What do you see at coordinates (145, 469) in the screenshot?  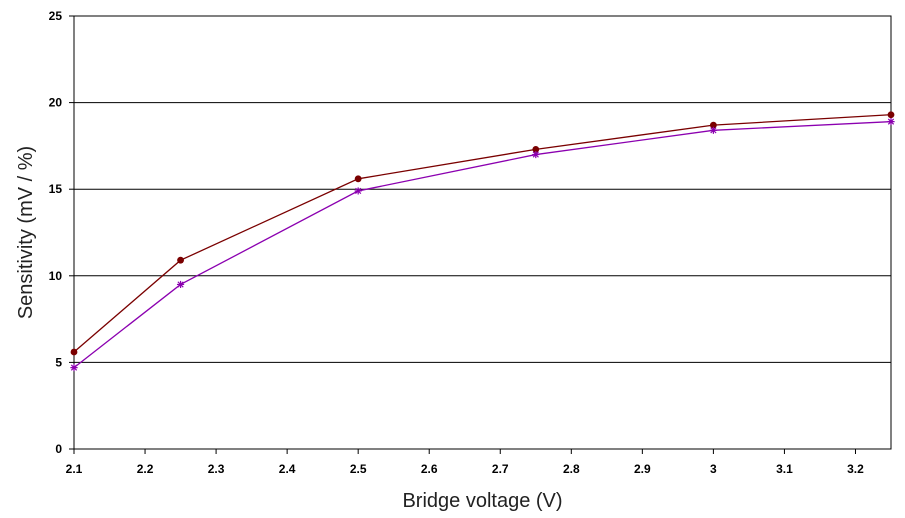 I see `x-tick-label: 2.2` at bounding box center [145, 469].